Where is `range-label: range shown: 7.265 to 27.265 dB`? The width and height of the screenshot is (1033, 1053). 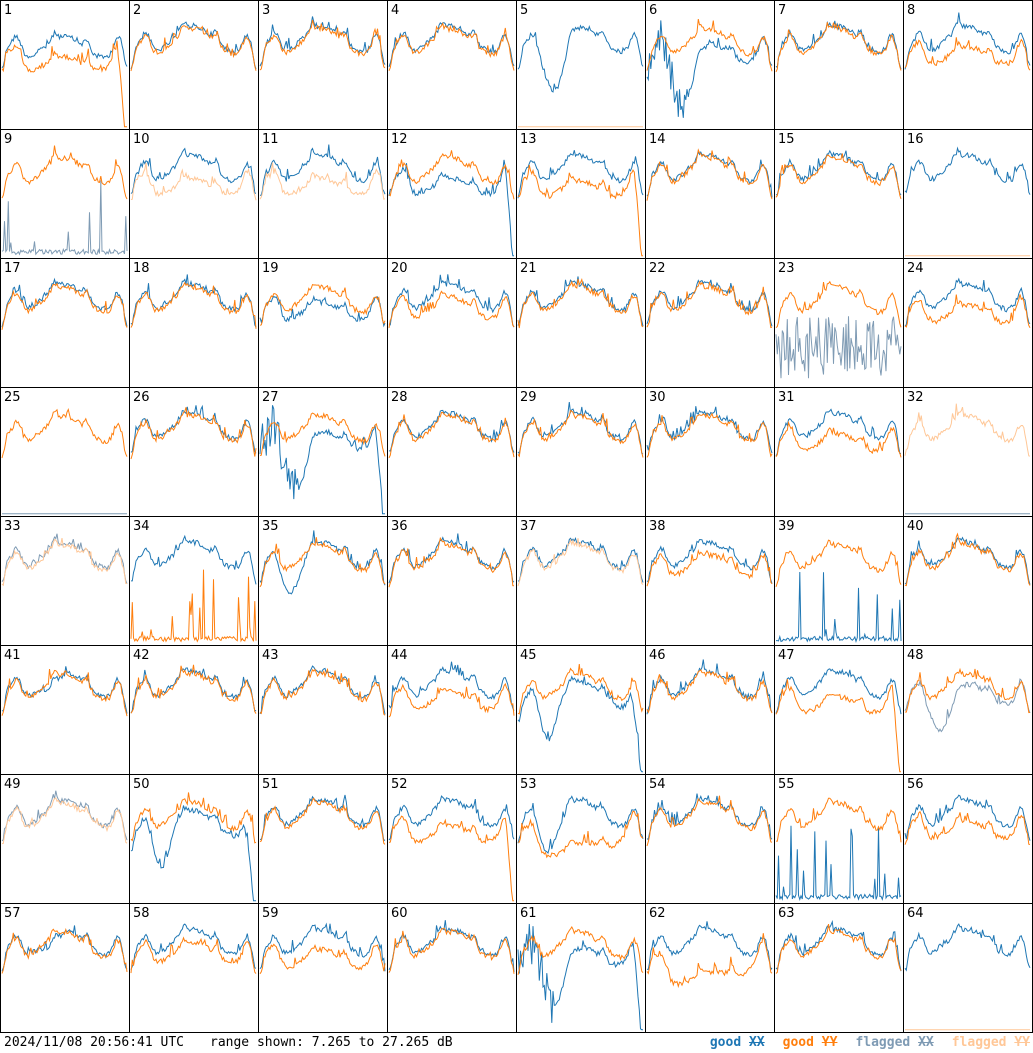
range-label: range shown: 7.265 to 27.265 dB is located at coordinates (331, 1042).